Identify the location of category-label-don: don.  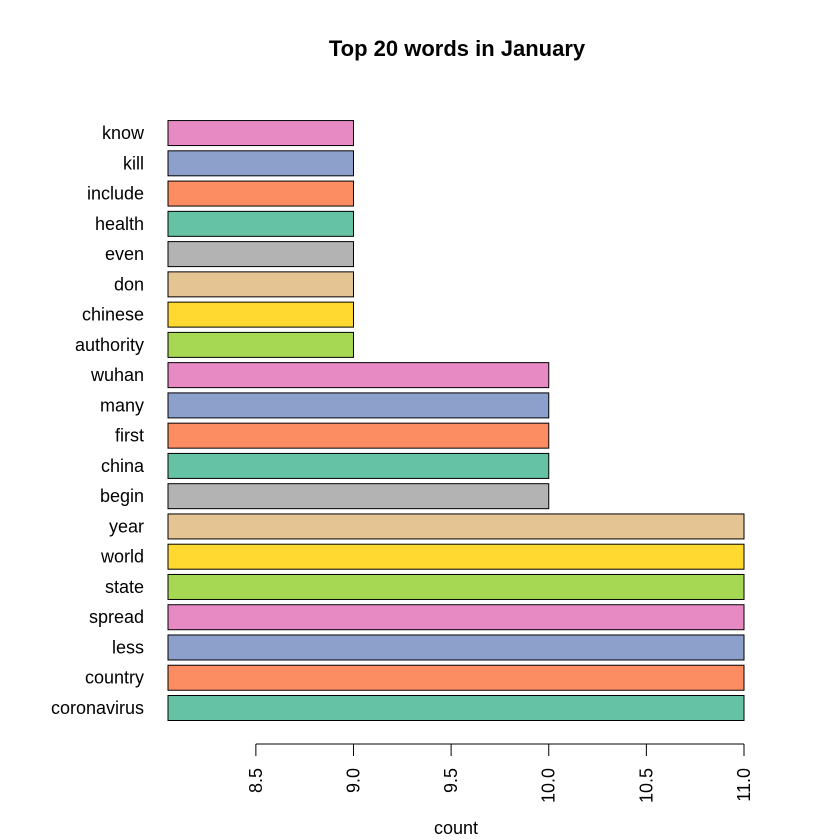
(129, 284).